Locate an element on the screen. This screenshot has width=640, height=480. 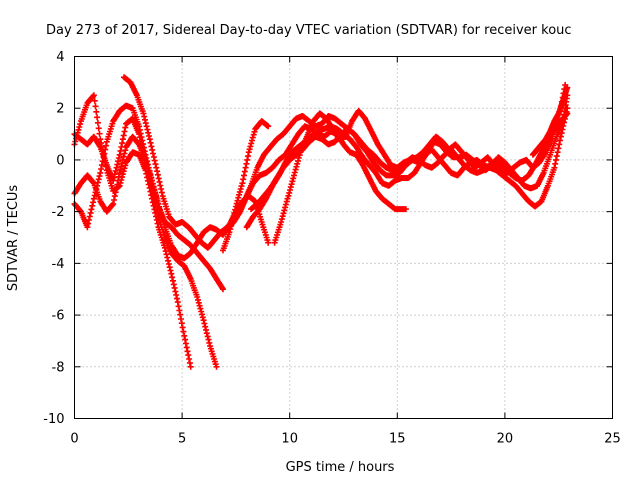
y-tick-label: 0 is located at coordinates (60, 160).